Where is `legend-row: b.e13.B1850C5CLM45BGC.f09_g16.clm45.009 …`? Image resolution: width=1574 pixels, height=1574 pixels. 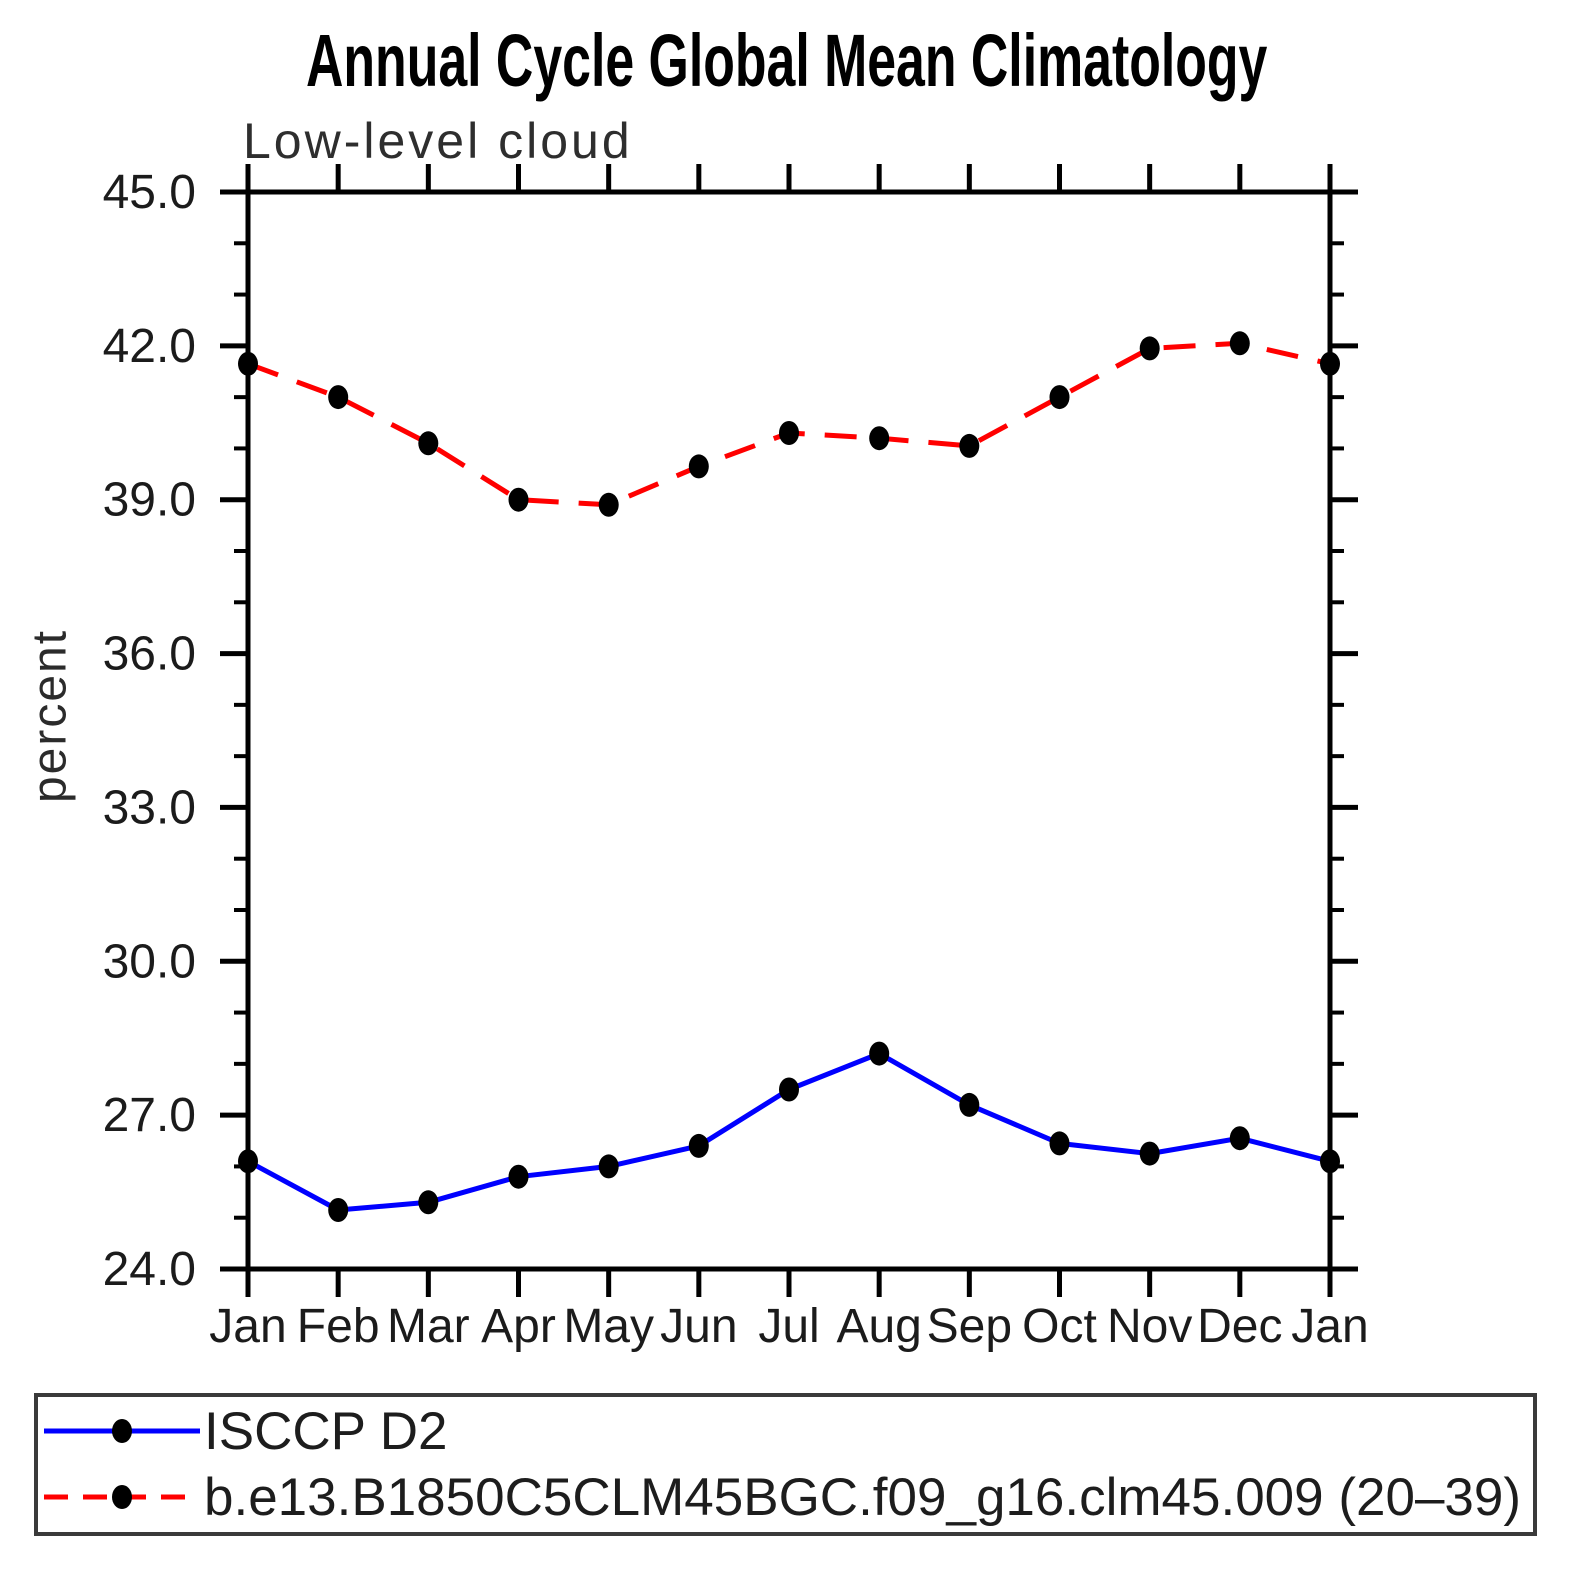 legend-row: b.e13.B1850C5CLM45BGC.f09_g16.clm45.009 … is located at coordinates (781, 1497).